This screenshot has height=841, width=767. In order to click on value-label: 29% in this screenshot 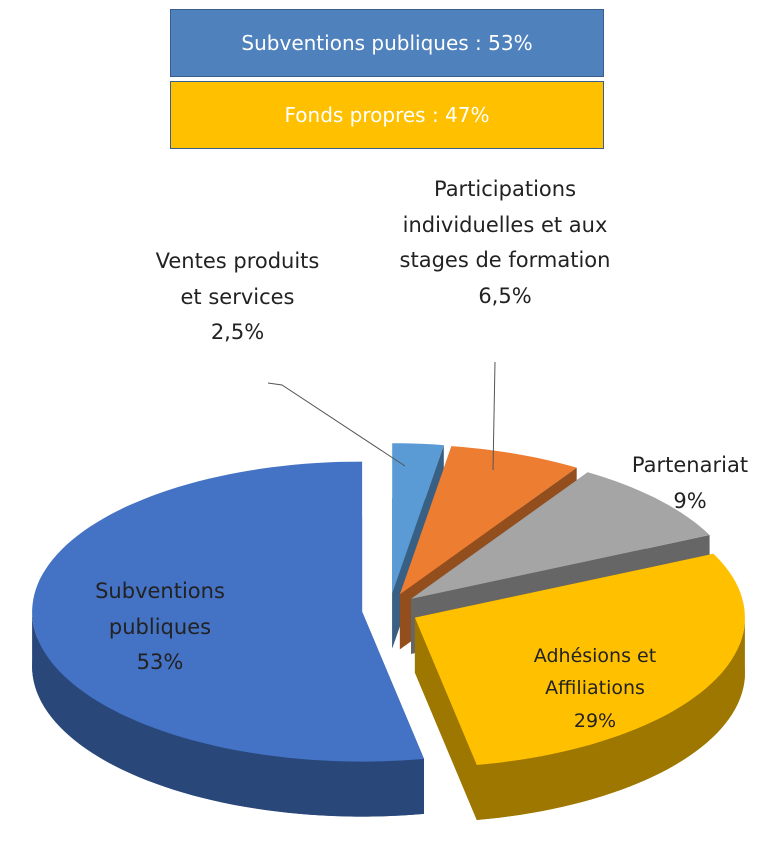, I will do `click(595, 720)`.